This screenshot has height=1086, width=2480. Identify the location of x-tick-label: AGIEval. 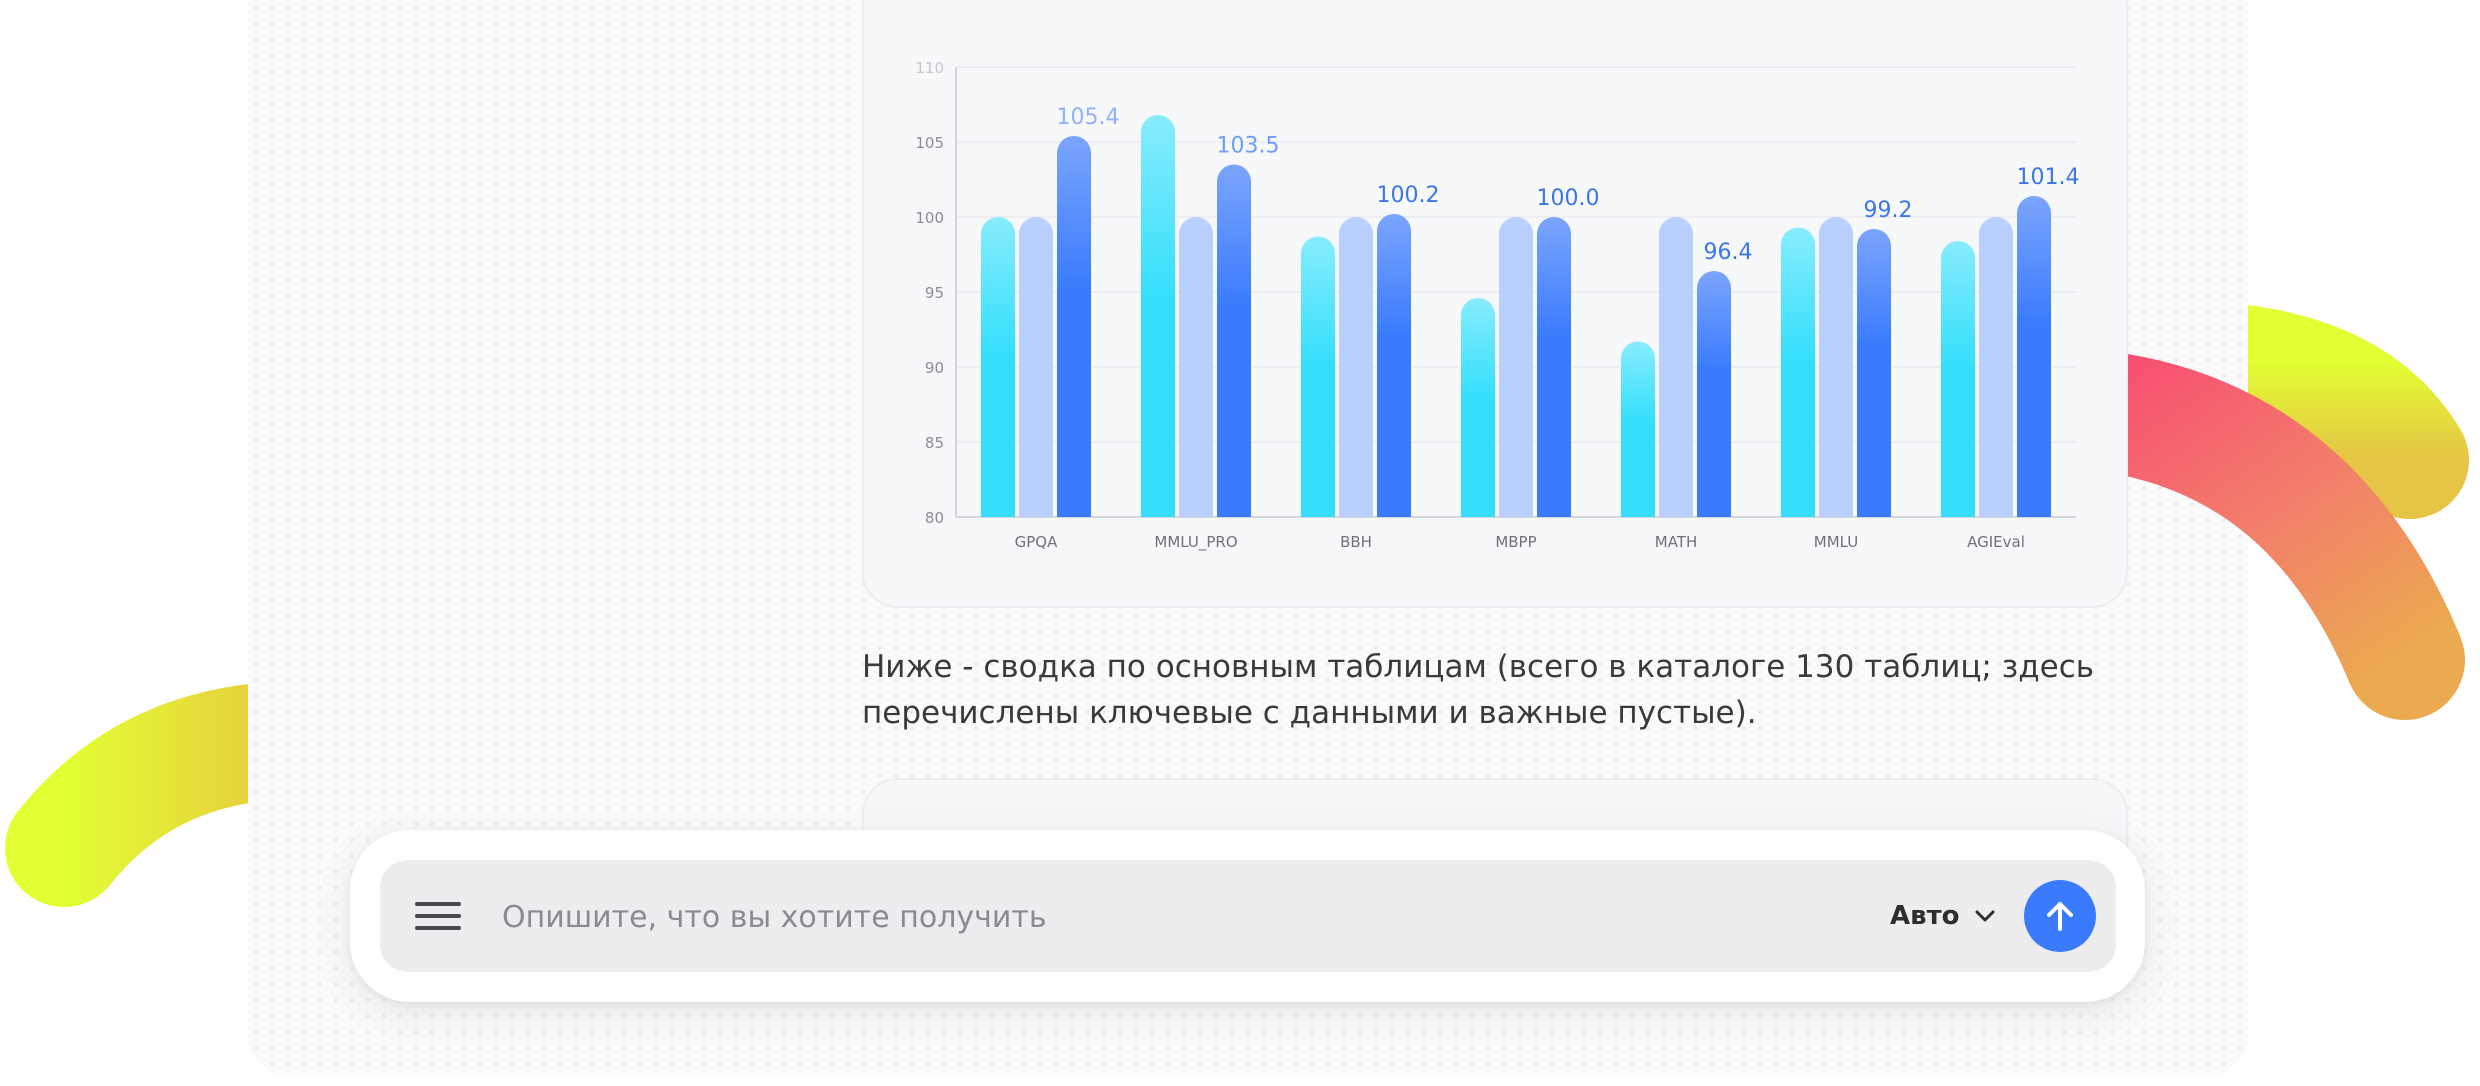
(1996, 542).